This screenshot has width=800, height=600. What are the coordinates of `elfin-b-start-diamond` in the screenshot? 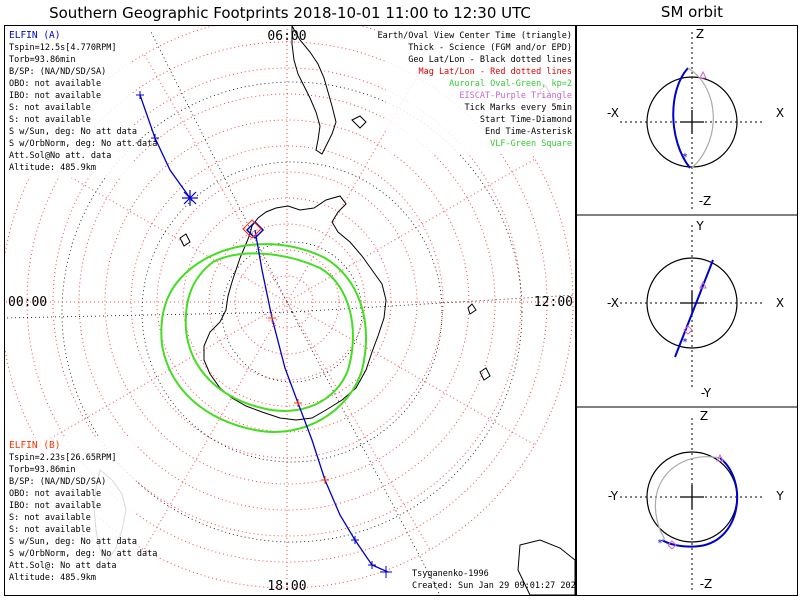 It's located at (252, 229).